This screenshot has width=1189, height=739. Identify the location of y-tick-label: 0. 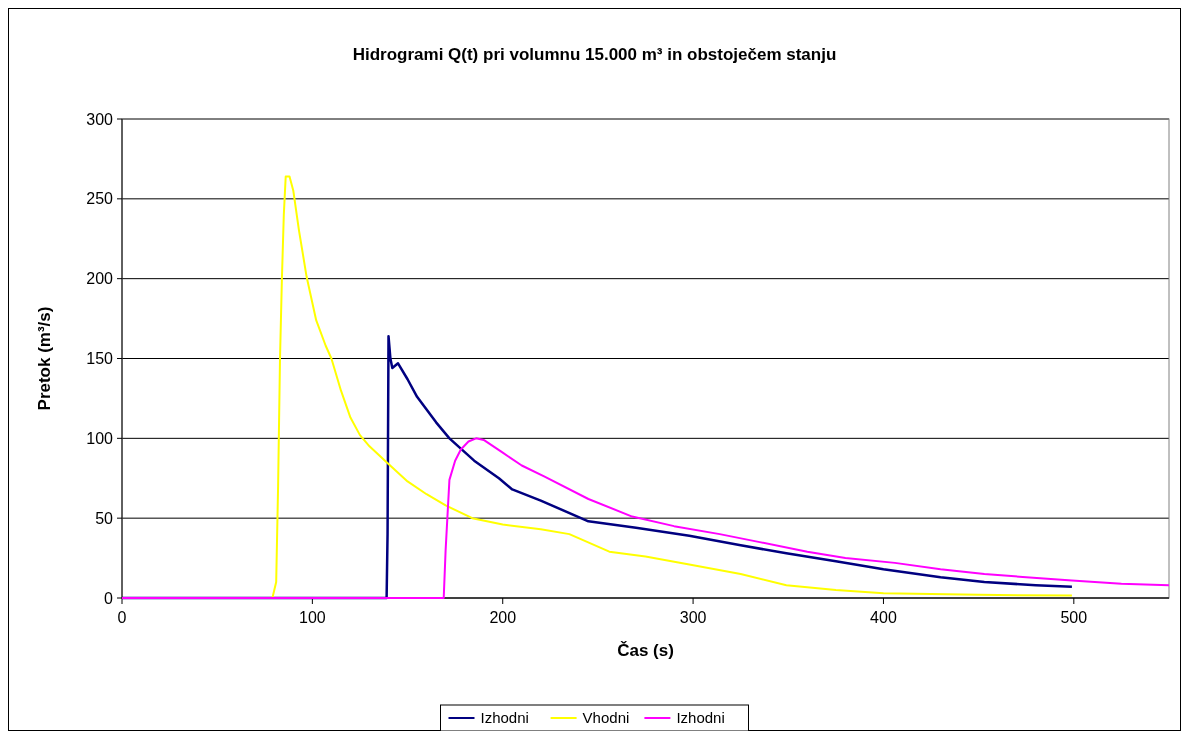
(109, 598).